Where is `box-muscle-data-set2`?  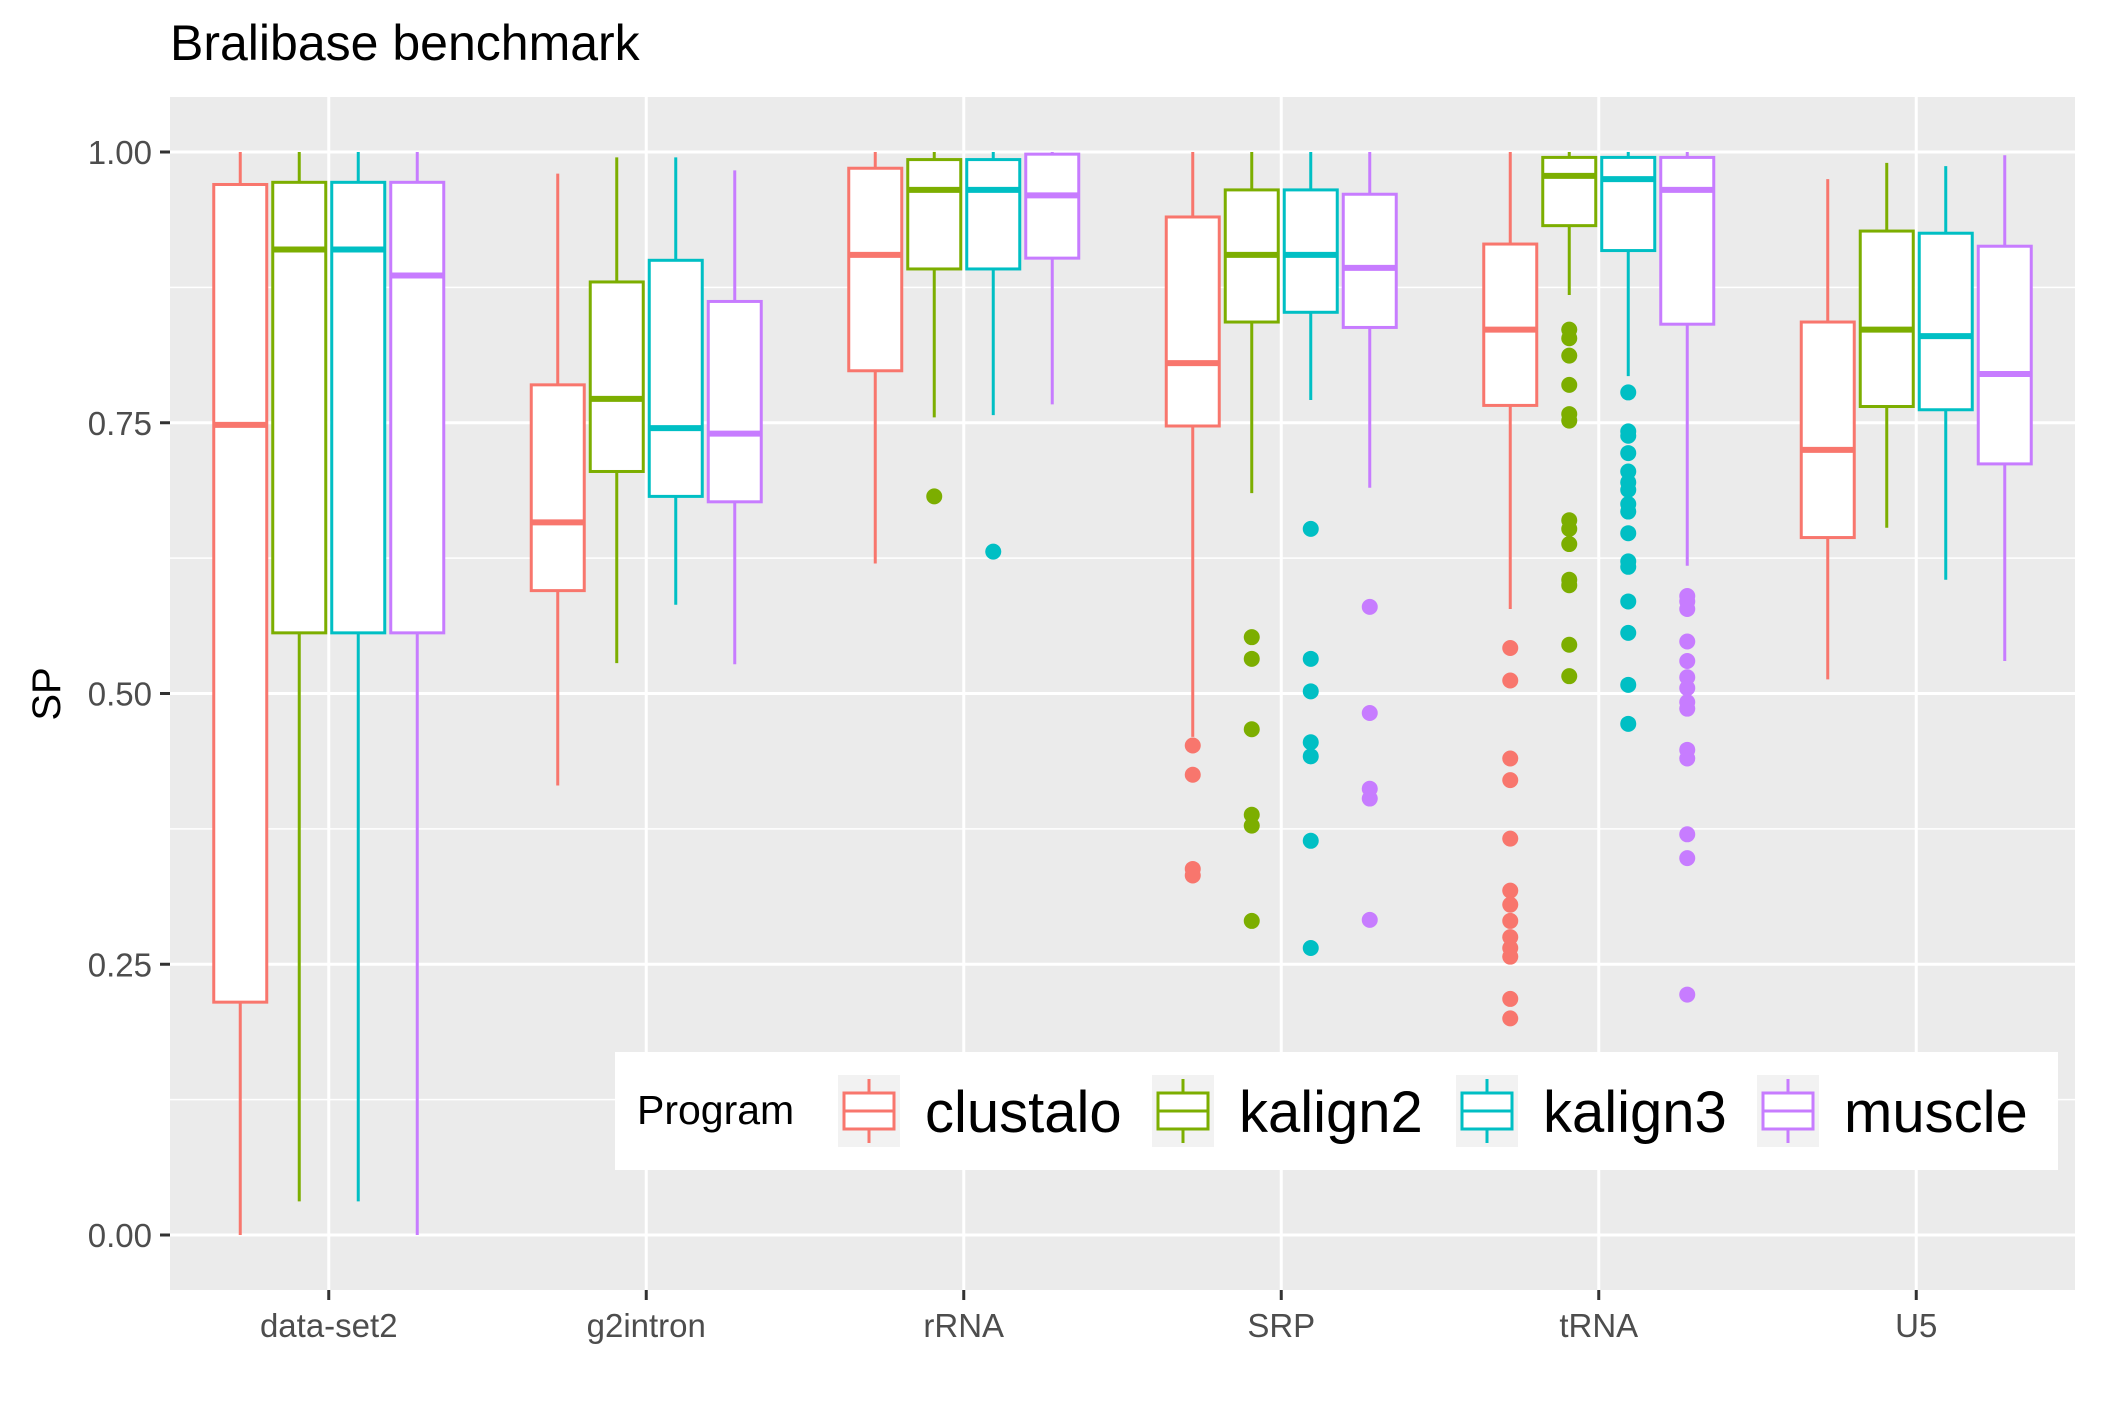 box-muscle-data-set2 is located at coordinates (417, 693).